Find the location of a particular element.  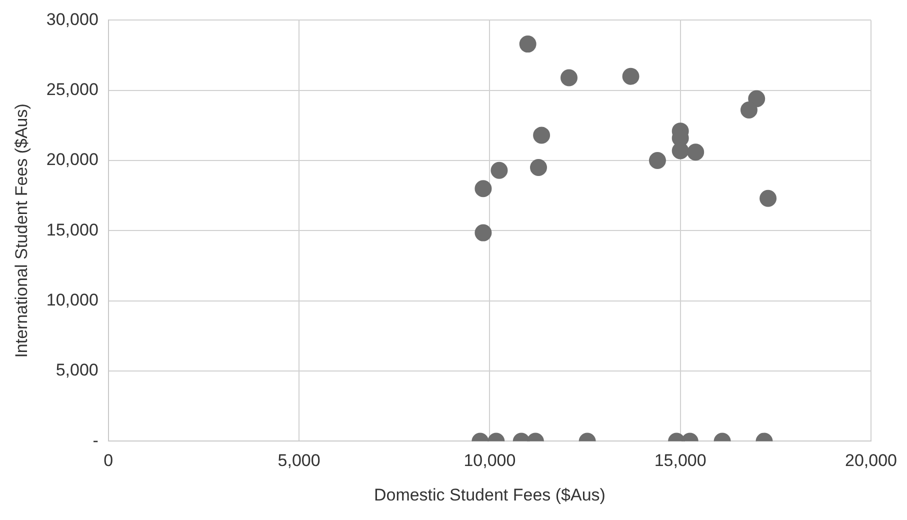

y-tick-label: 30,000 is located at coordinates (72, 19).